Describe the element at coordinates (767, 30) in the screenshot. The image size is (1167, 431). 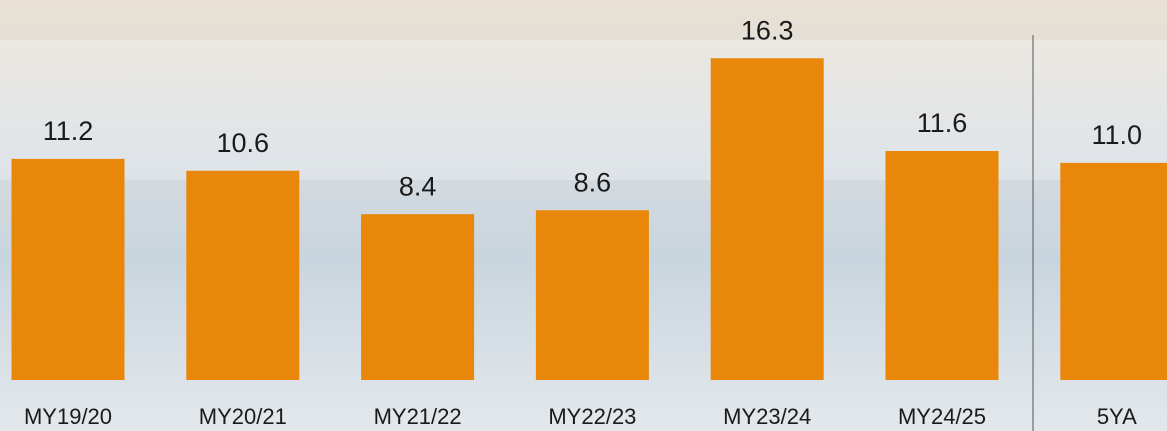
I see `value-label: 16.3` at that location.